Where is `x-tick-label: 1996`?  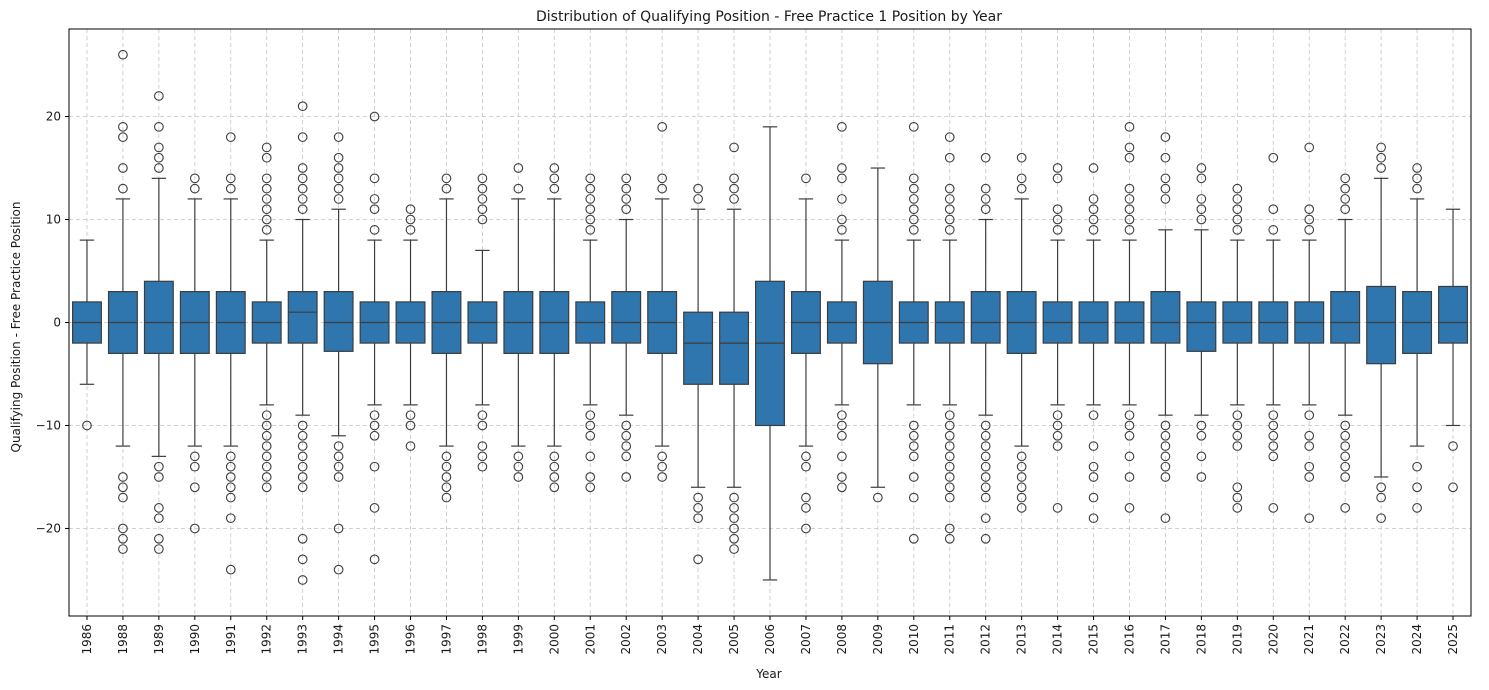 x-tick-label: 1996 is located at coordinates (411, 639).